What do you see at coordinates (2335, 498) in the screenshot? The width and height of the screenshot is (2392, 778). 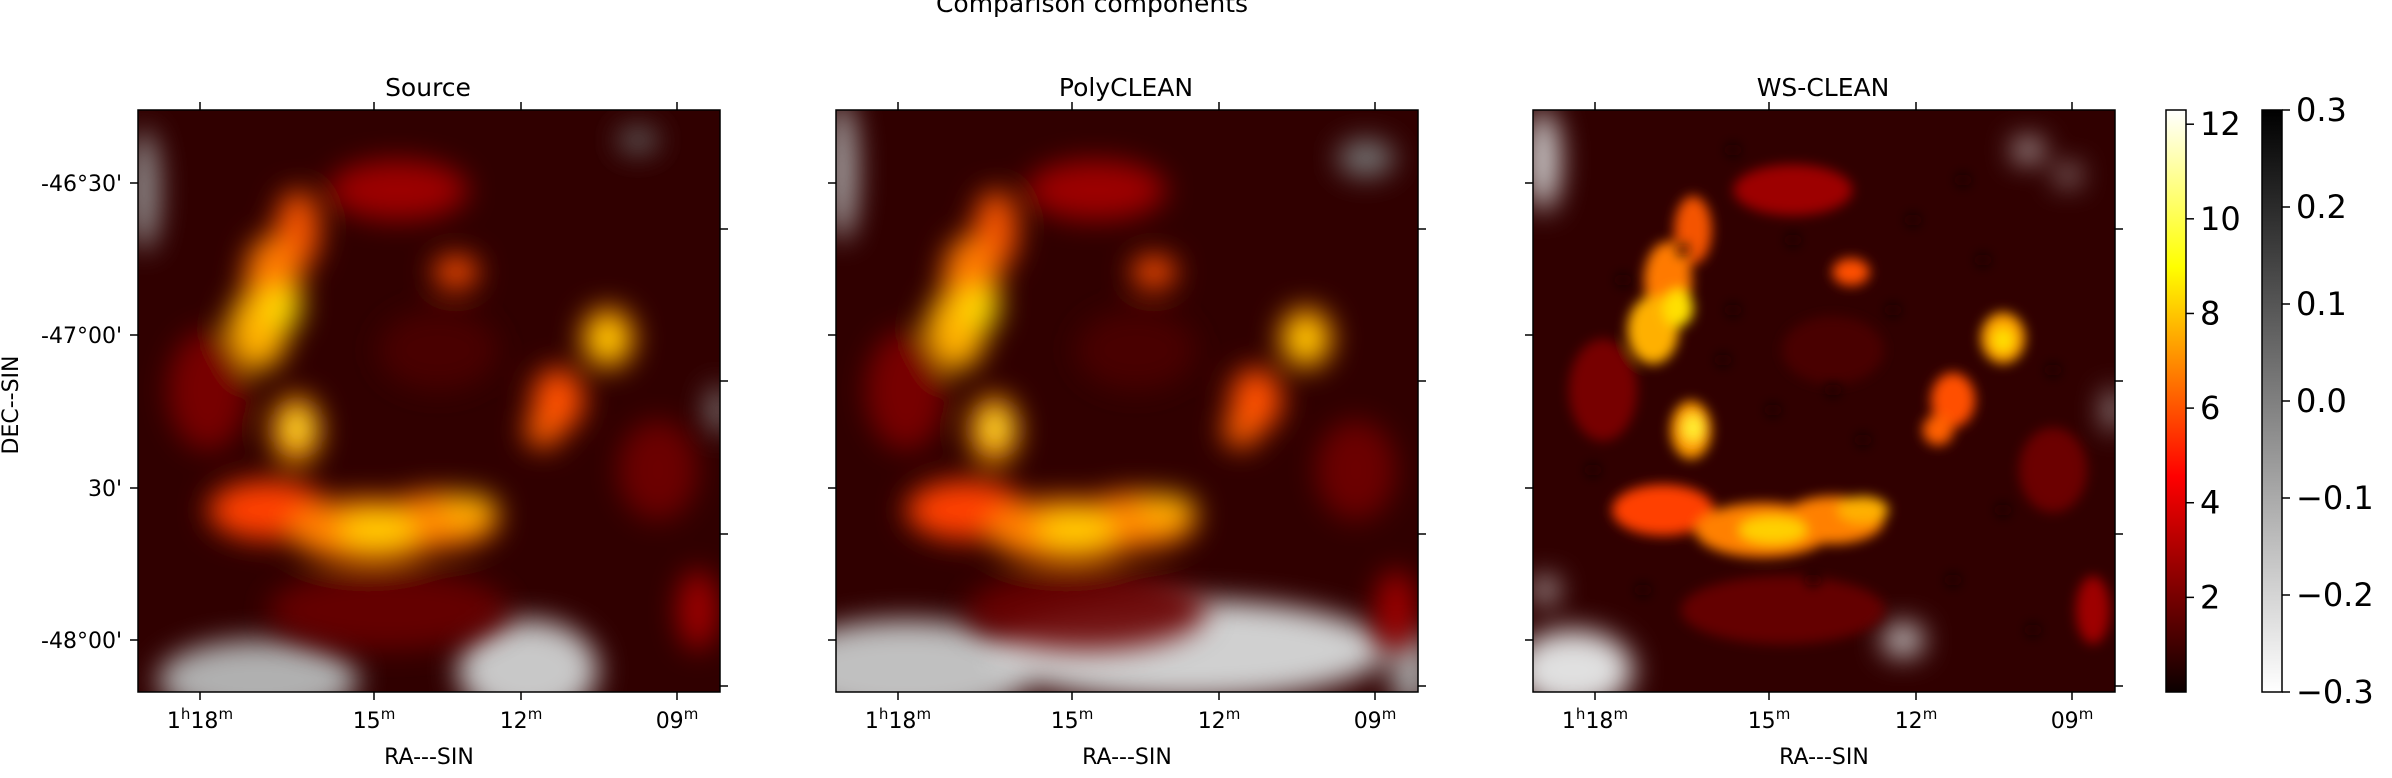 I see `colorbar-tick-label: −0.1` at bounding box center [2335, 498].